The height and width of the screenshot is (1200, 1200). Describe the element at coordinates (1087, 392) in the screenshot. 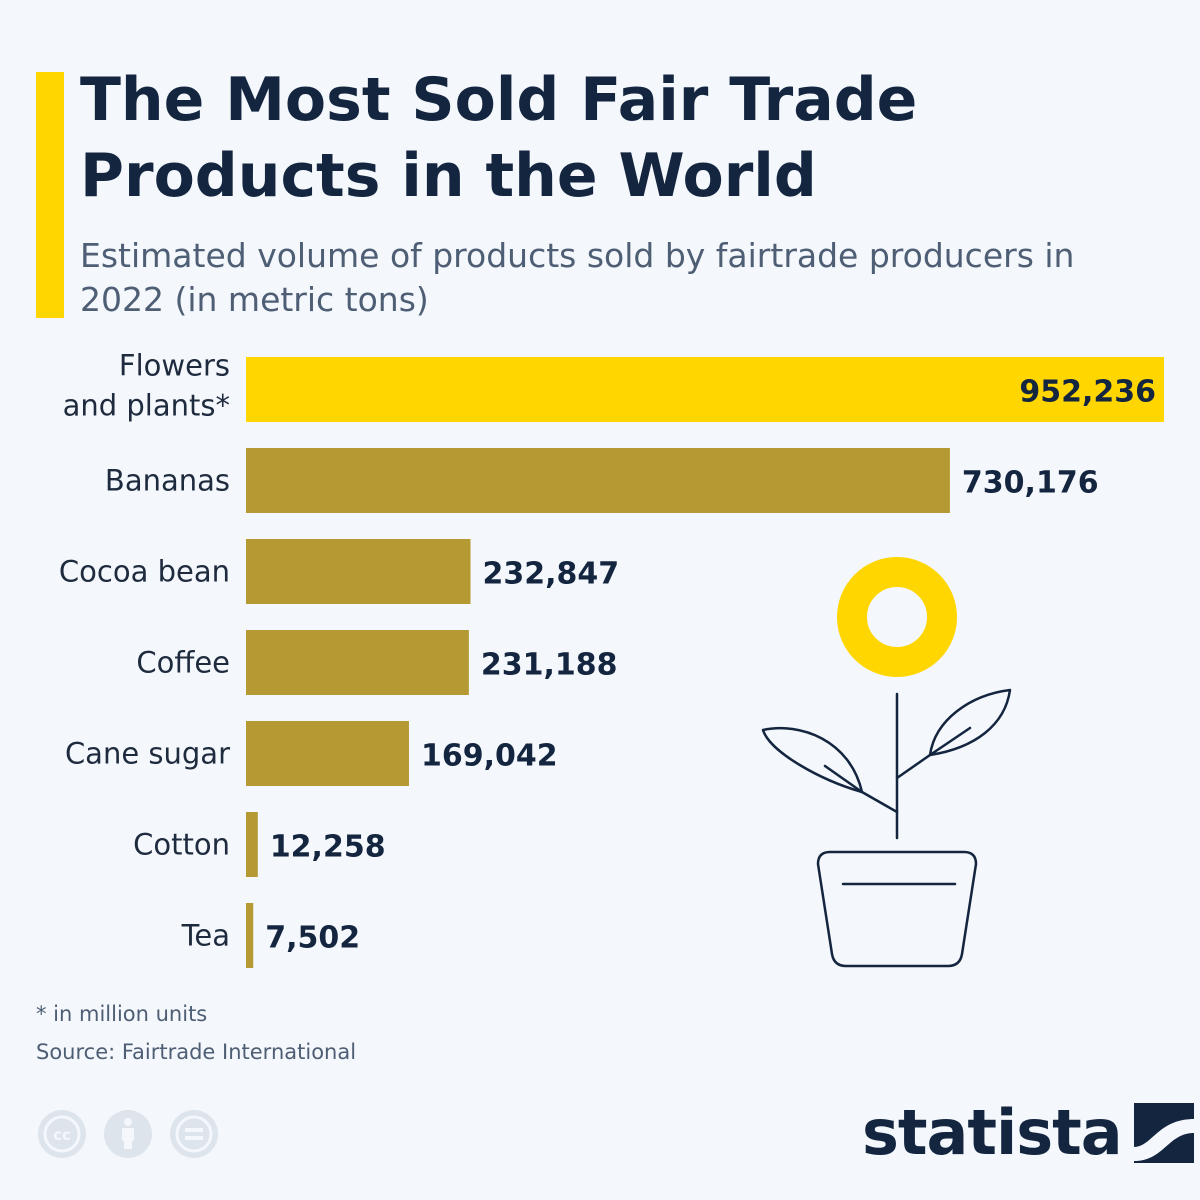

I see `value-label-flowers-and-plants: 952,236` at that location.